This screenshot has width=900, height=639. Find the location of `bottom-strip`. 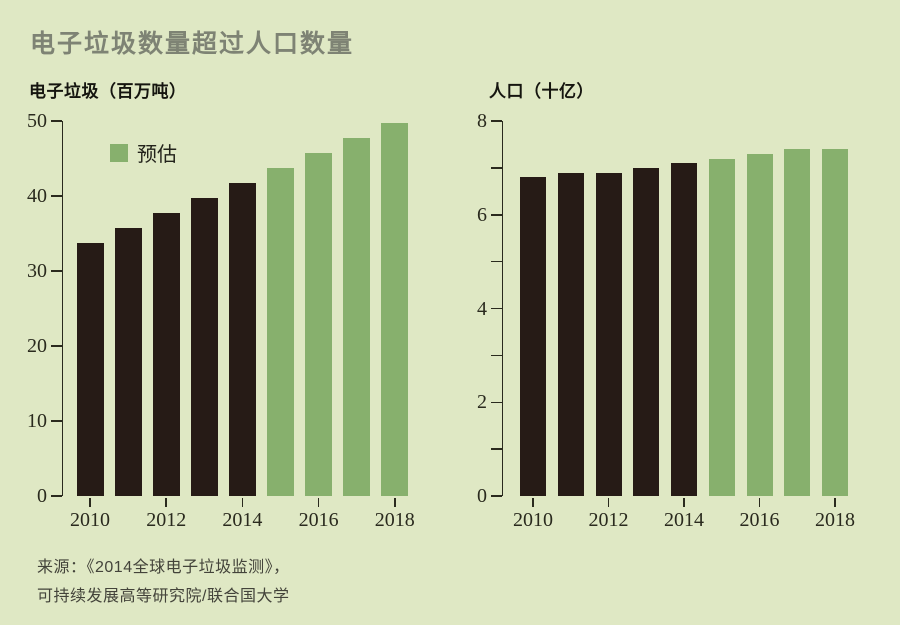

bottom-strip is located at coordinates (450, 632).